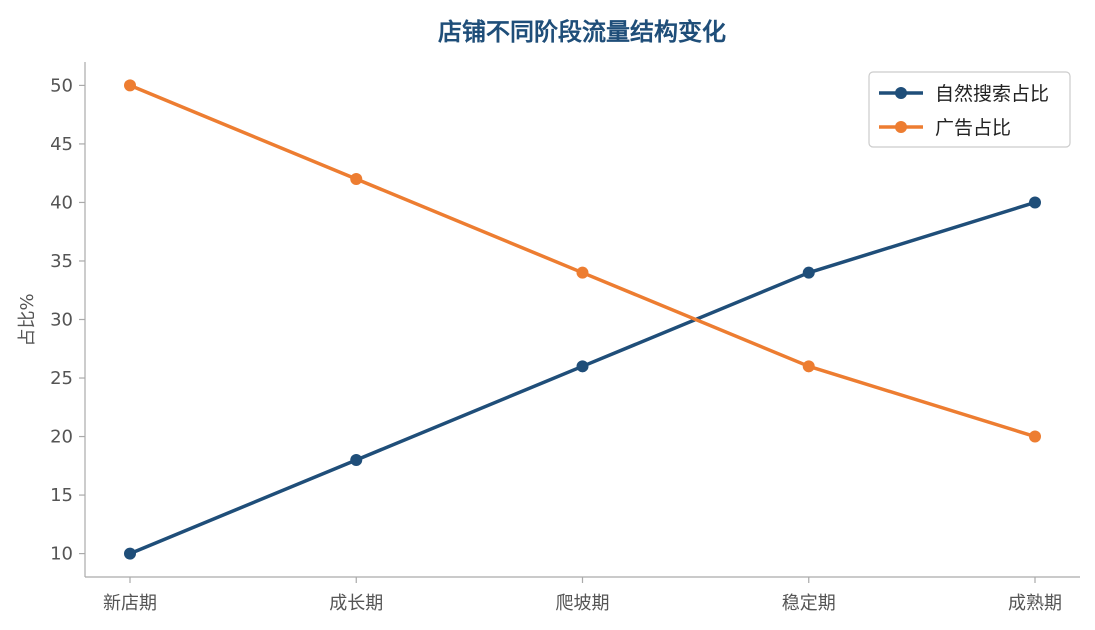 The width and height of the screenshot is (1095, 630). I want to click on x-tick-label: 成长期, so click(356, 603).